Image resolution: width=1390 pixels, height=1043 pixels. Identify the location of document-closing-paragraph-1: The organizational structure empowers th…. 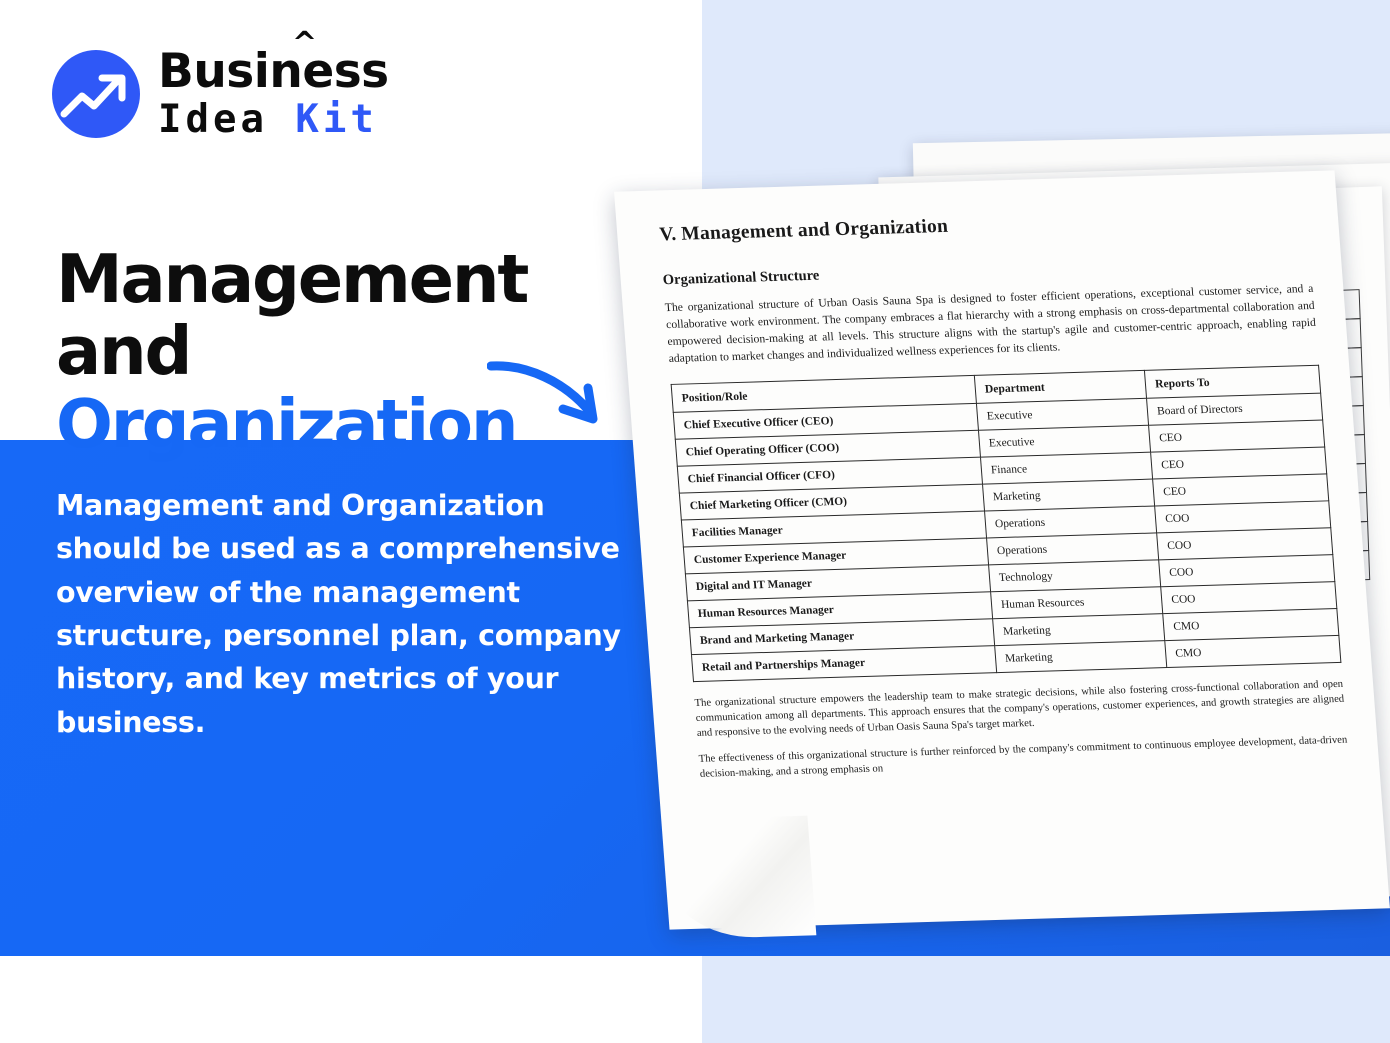
(1019, 709).